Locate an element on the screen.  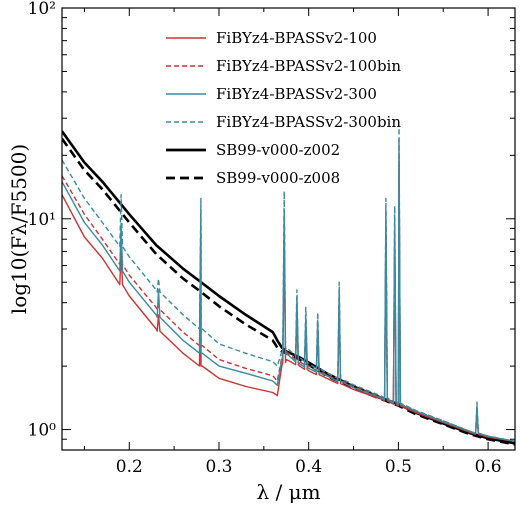
x-tick-label: 0.6 is located at coordinates (488, 467).